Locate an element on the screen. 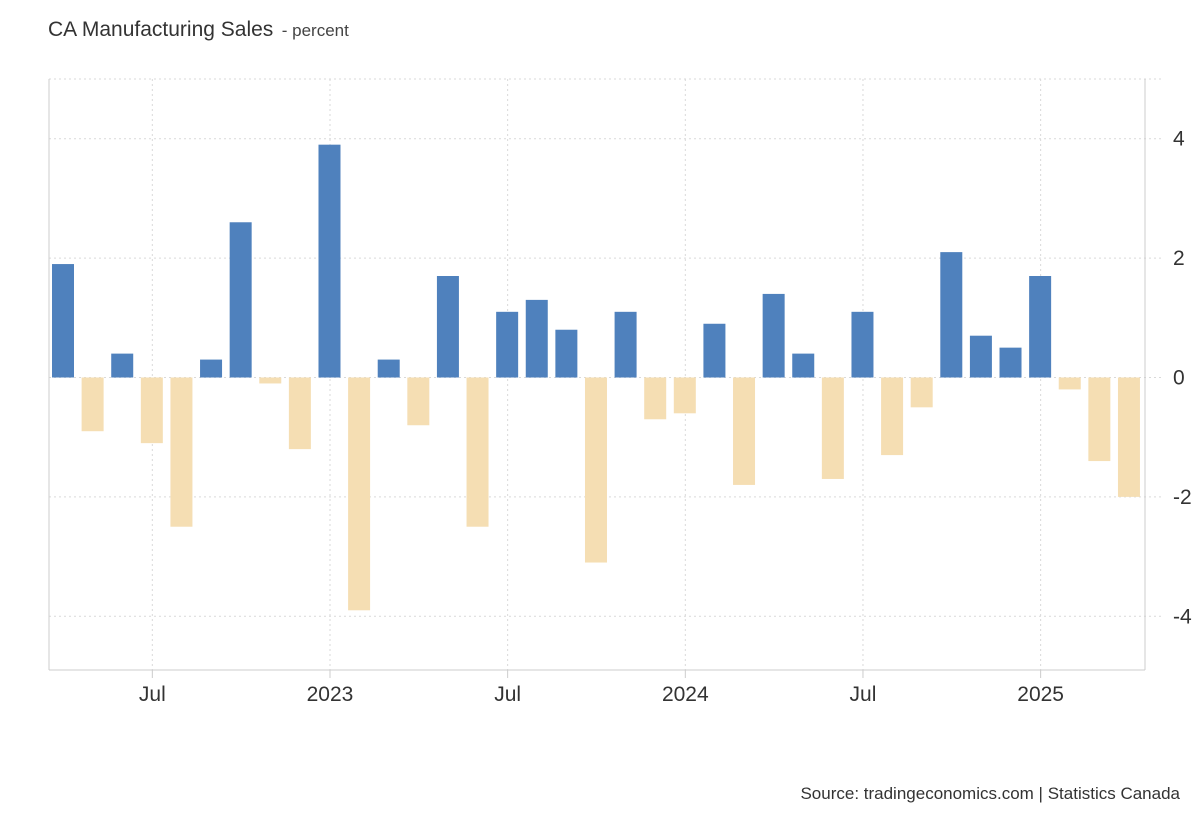 This screenshot has width=1200, height=820. bar-apr-2025: Apr 2025: -2 is located at coordinates (1128, 437).